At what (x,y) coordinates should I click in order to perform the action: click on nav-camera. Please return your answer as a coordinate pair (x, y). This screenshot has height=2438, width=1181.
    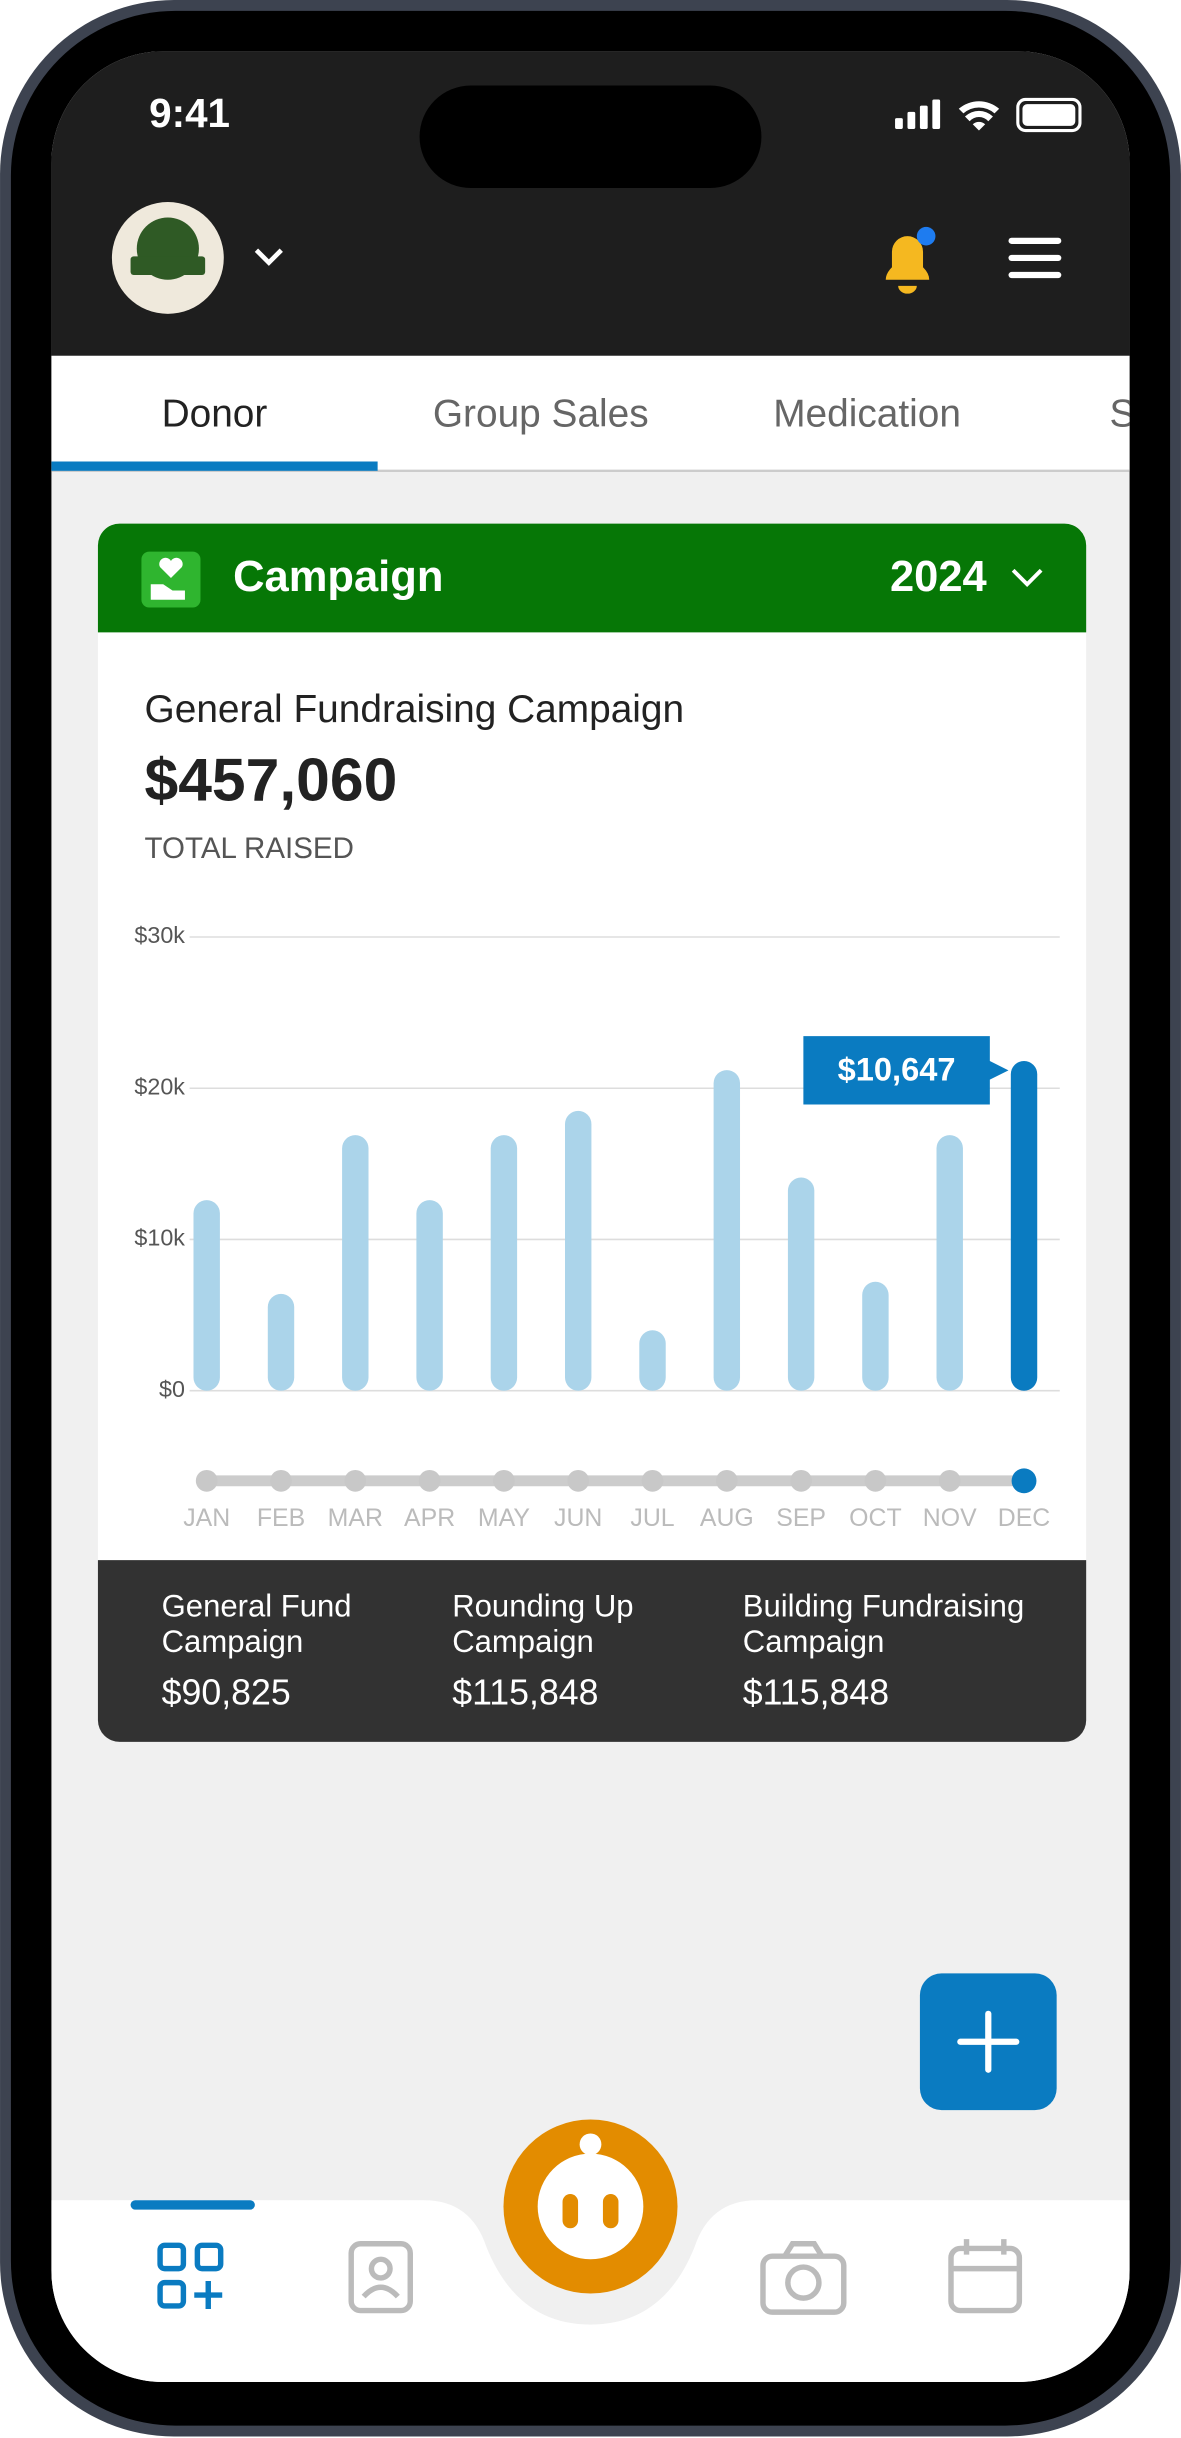
    Looking at the image, I should click on (803, 2278).